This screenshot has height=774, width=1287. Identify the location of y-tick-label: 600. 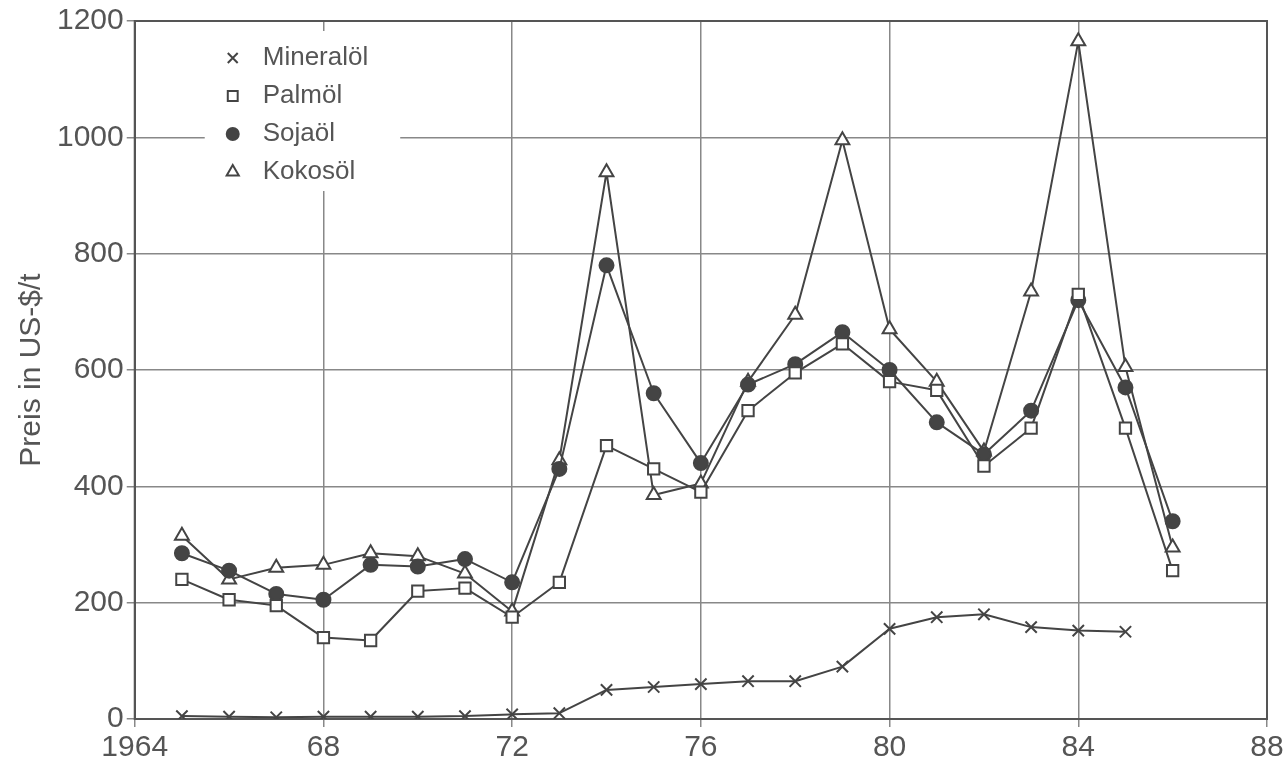
(98, 368).